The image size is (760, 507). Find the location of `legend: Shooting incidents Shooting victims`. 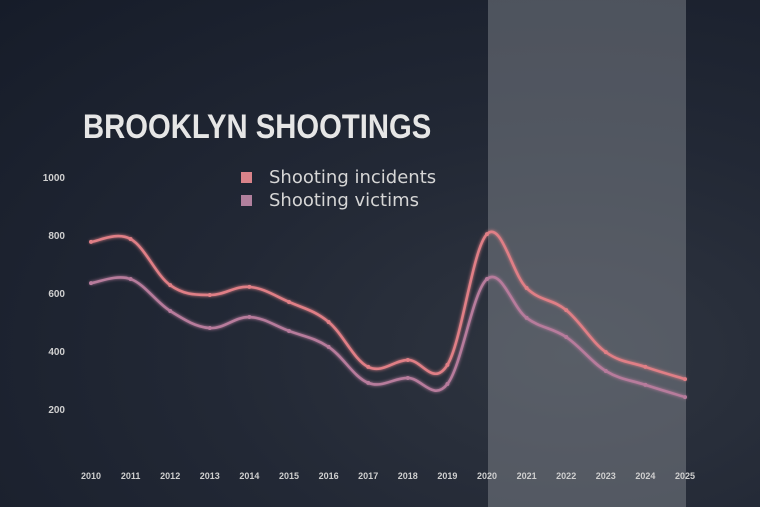

legend: Shooting incidents Shooting victims is located at coordinates (338, 189).